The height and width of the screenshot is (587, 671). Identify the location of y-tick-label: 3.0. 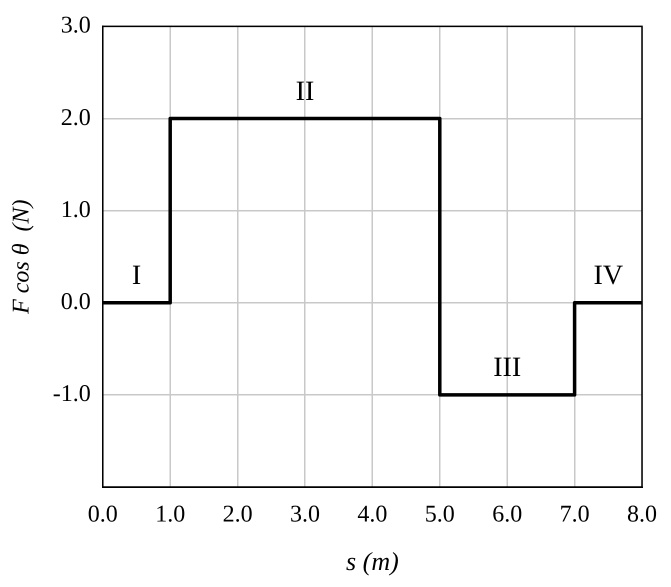
(75, 25).